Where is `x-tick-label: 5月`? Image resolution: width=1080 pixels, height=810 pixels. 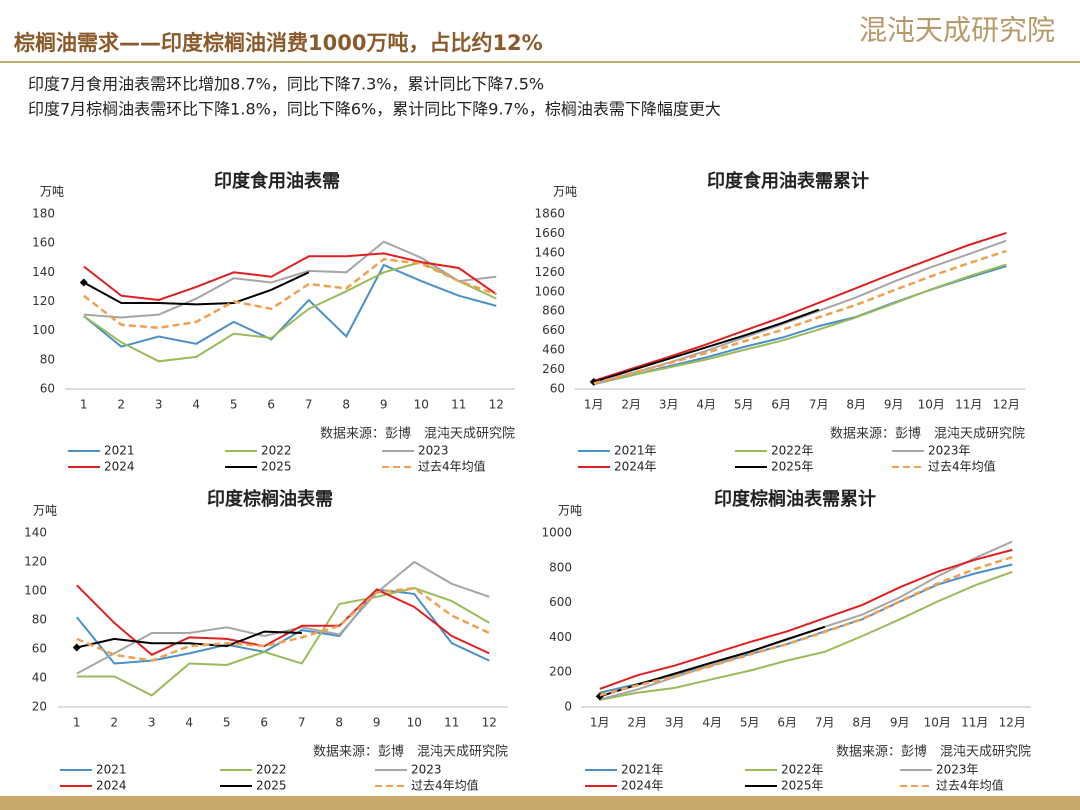 x-tick-label: 5月 is located at coordinates (744, 405).